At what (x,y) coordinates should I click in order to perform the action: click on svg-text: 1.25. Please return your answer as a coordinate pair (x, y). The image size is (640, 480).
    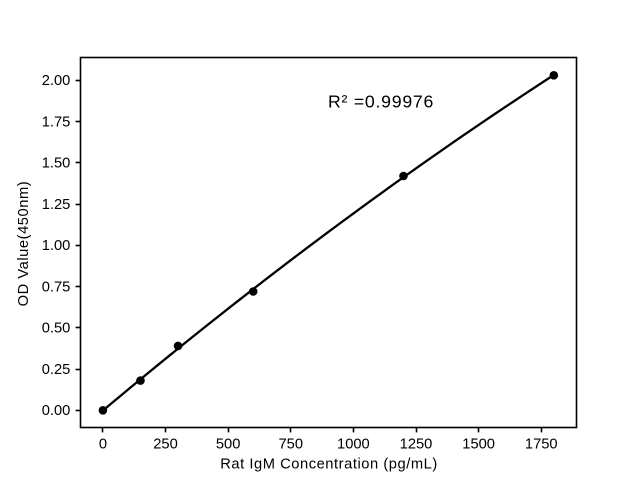
    Looking at the image, I should click on (56, 205).